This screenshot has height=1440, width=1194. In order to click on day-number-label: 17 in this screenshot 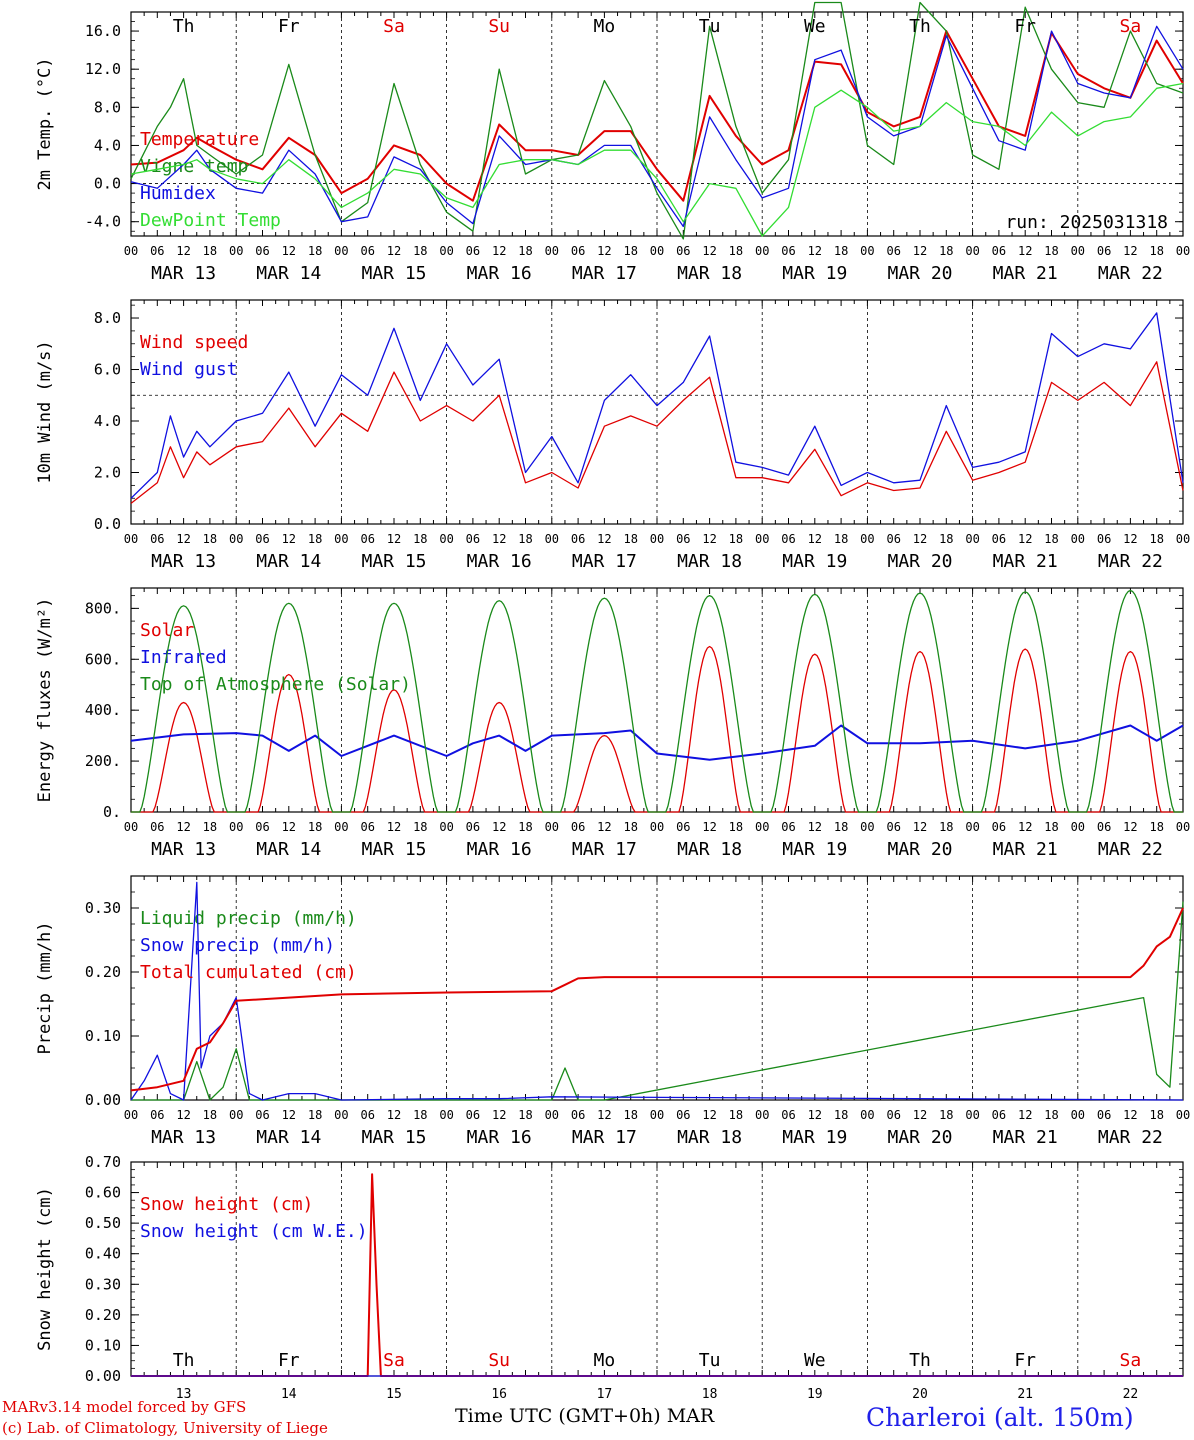, I will do `click(605, 1393)`.